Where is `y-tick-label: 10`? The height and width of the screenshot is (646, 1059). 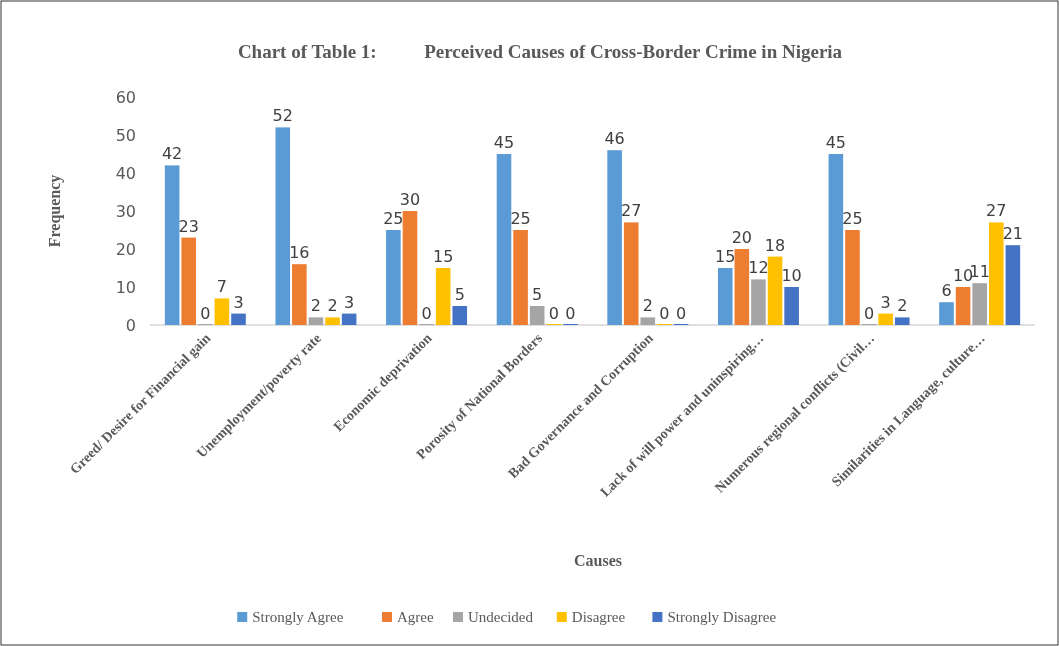 y-tick-label: 10 is located at coordinates (125, 287).